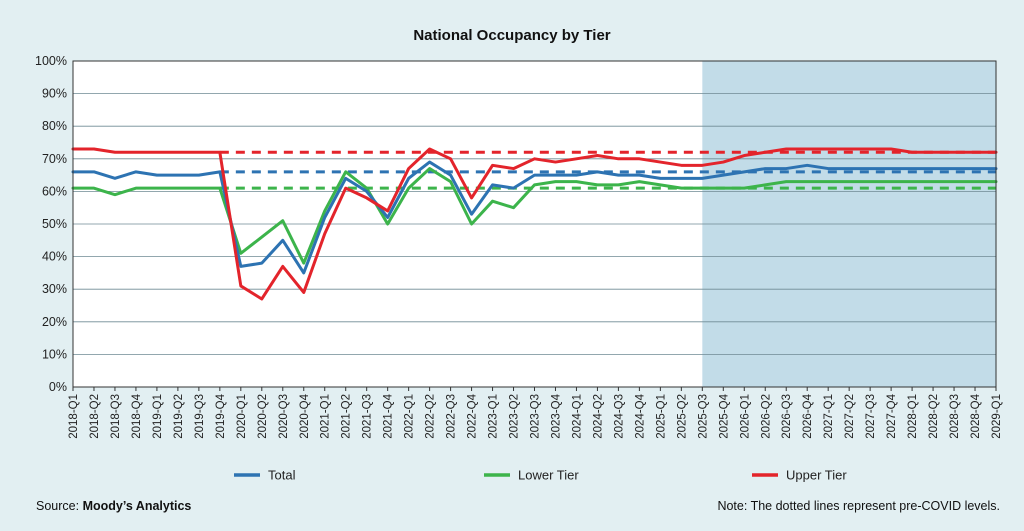 Image resolution: width=1024 pixels, height=531 pixels. What do you see at coordinates (536, 416) in the screenshot?
I see `x-tick-label: 2023-Q3` at bounding box center [536, 416].